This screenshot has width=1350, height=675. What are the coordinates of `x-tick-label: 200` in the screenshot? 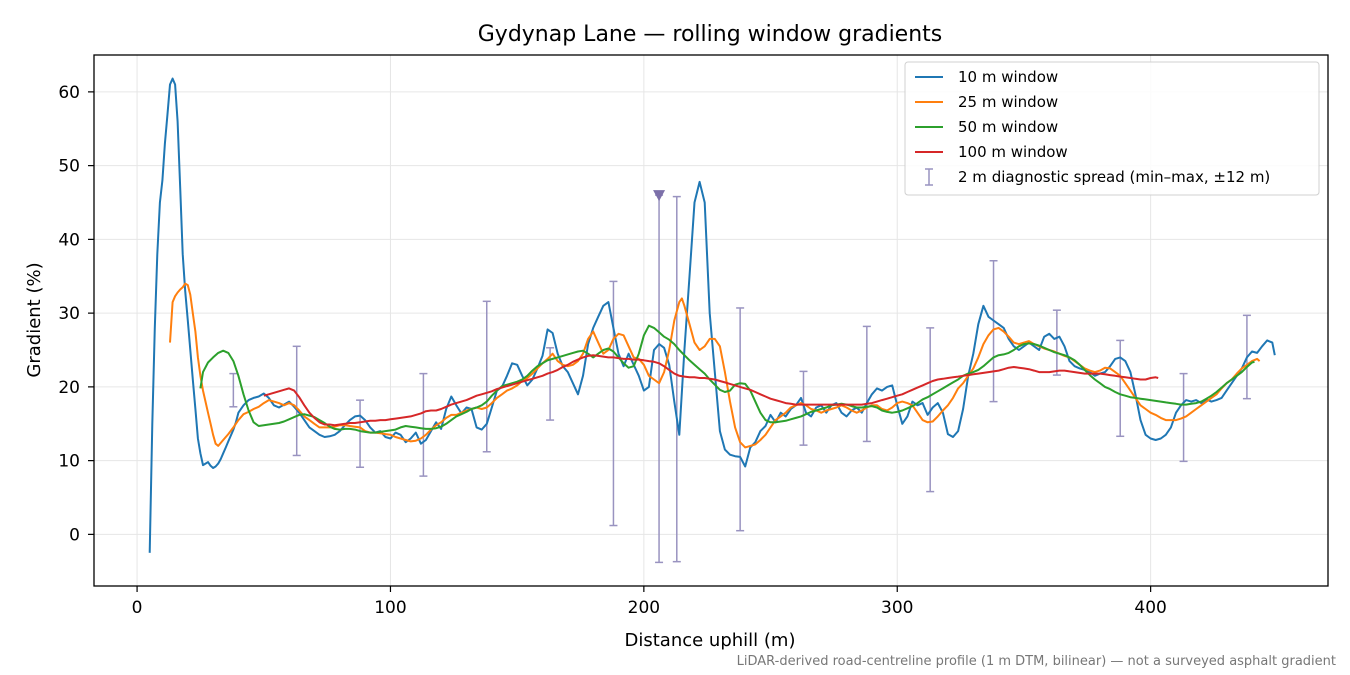 It's located at (644, 608).